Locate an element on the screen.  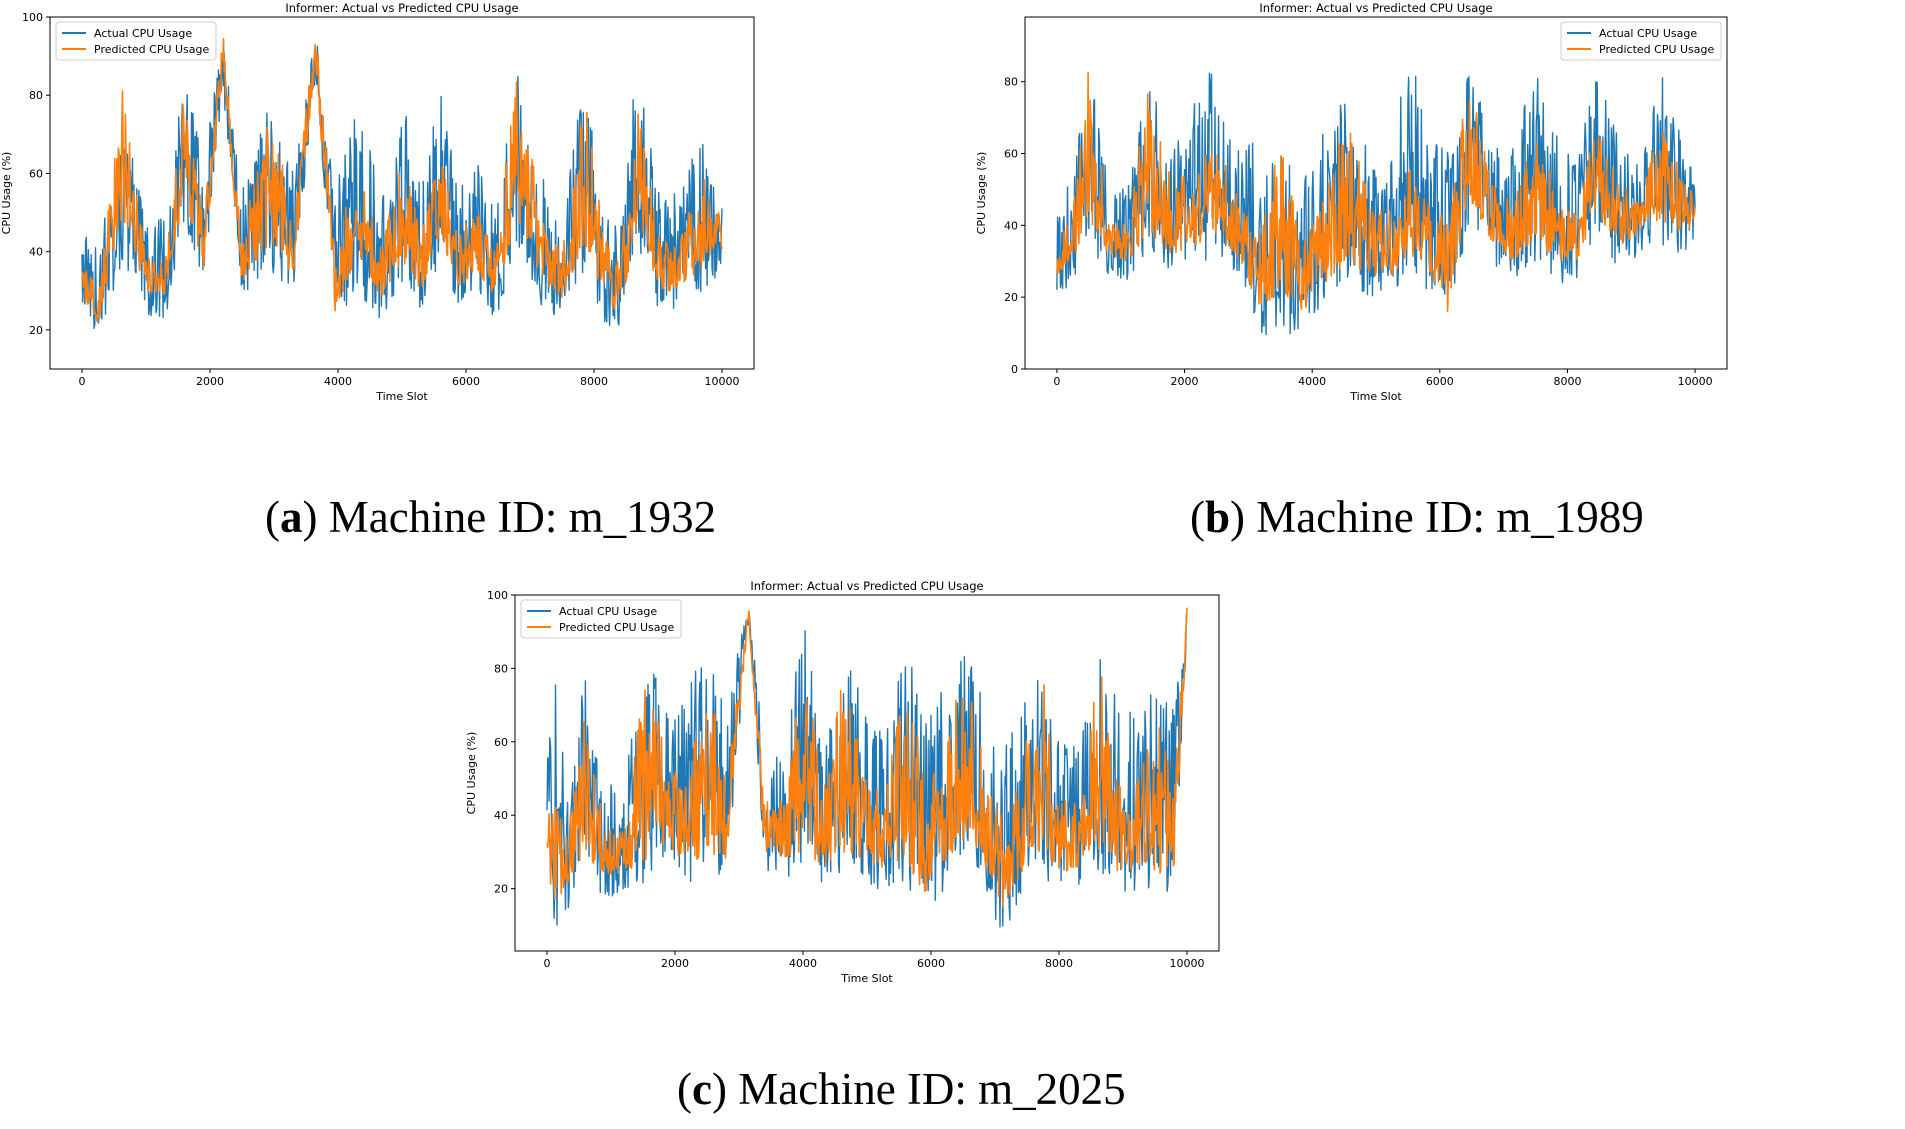
caption-a: (a) Machine ID: m_1932 is located at coordinates (491, 517).